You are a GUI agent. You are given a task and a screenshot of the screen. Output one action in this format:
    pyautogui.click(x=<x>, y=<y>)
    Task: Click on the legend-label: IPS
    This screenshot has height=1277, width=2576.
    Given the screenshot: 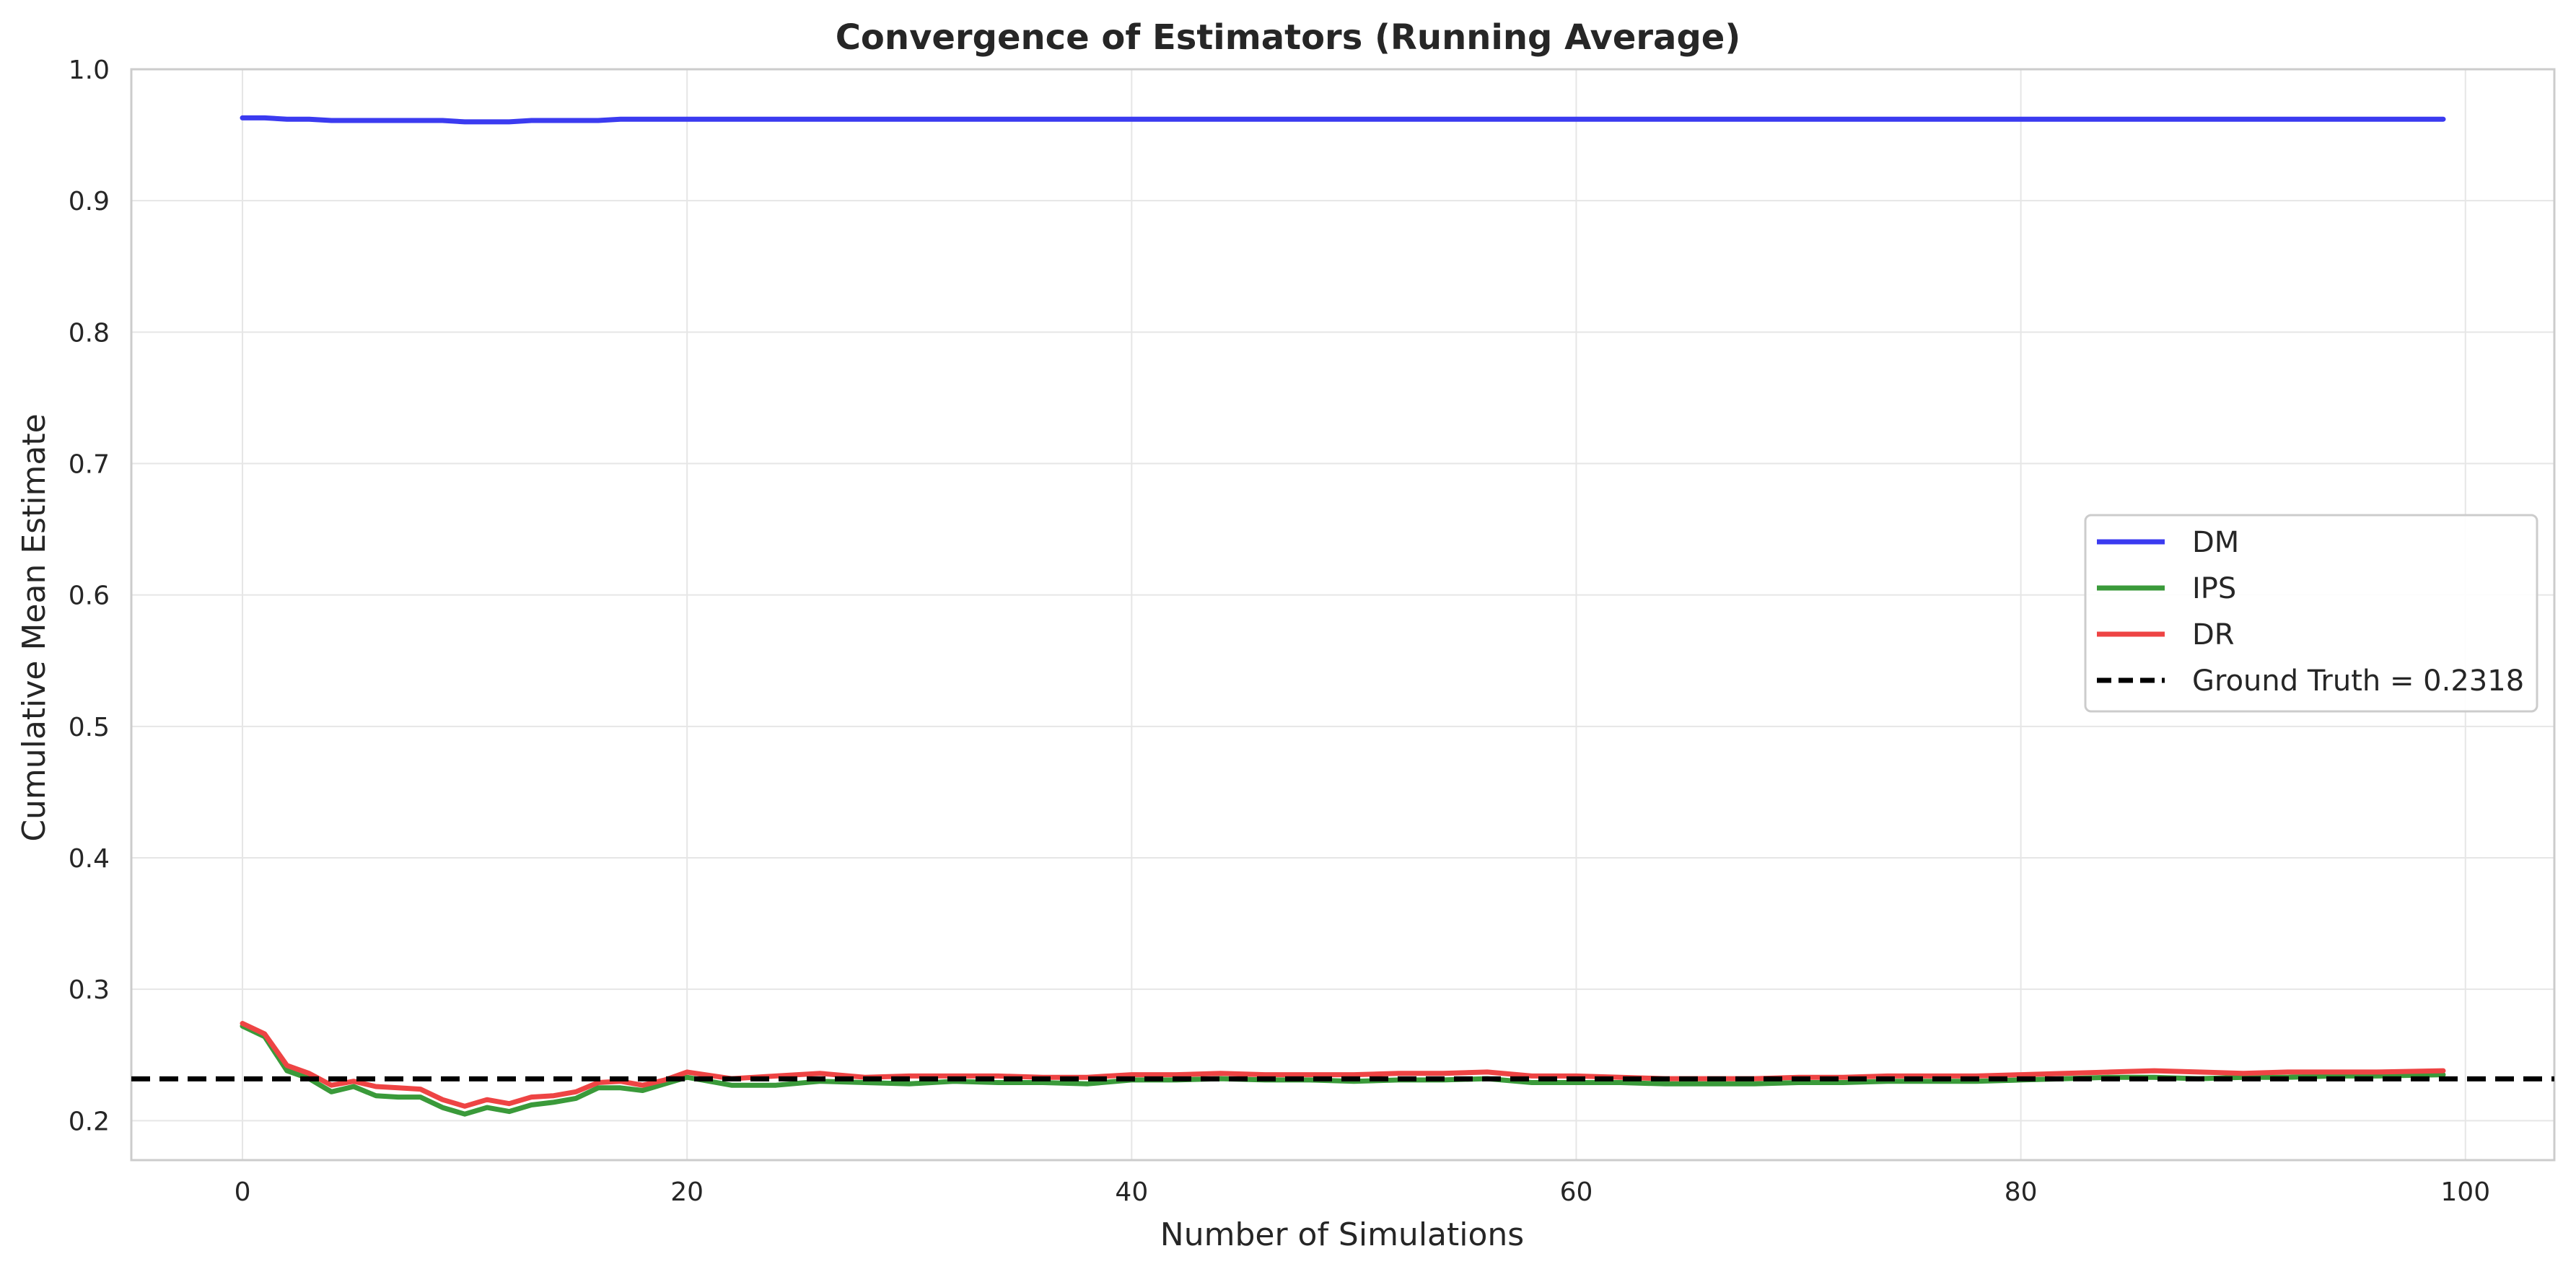 What is the action you would take?
    pyautogui.click(x=2214, y=588)
    